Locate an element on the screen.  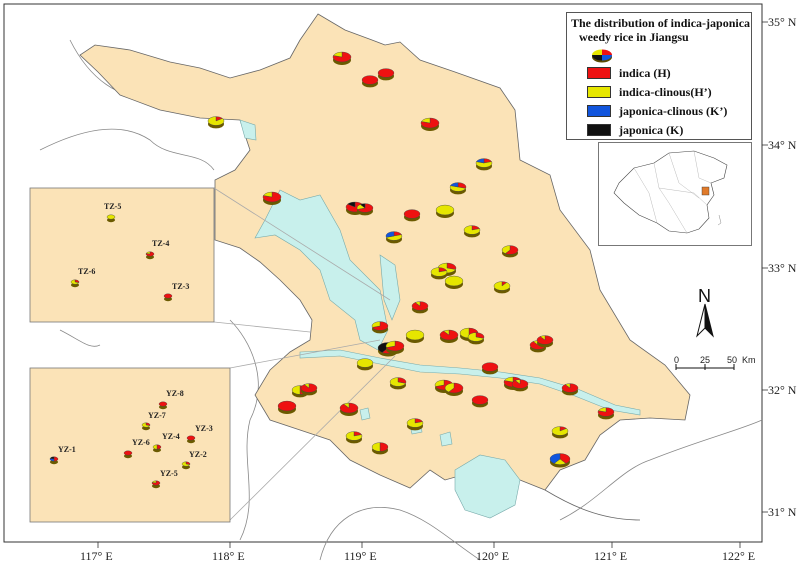
lat-label-35: 35° N is located at coordinates (782, 22).